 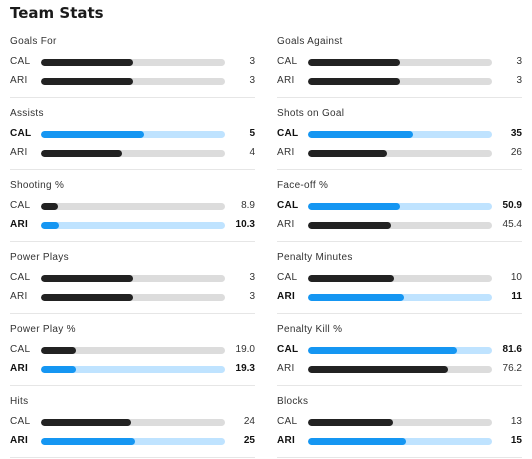 I want to click on team-row: CAL 8.9, so click(x=132, y=206).